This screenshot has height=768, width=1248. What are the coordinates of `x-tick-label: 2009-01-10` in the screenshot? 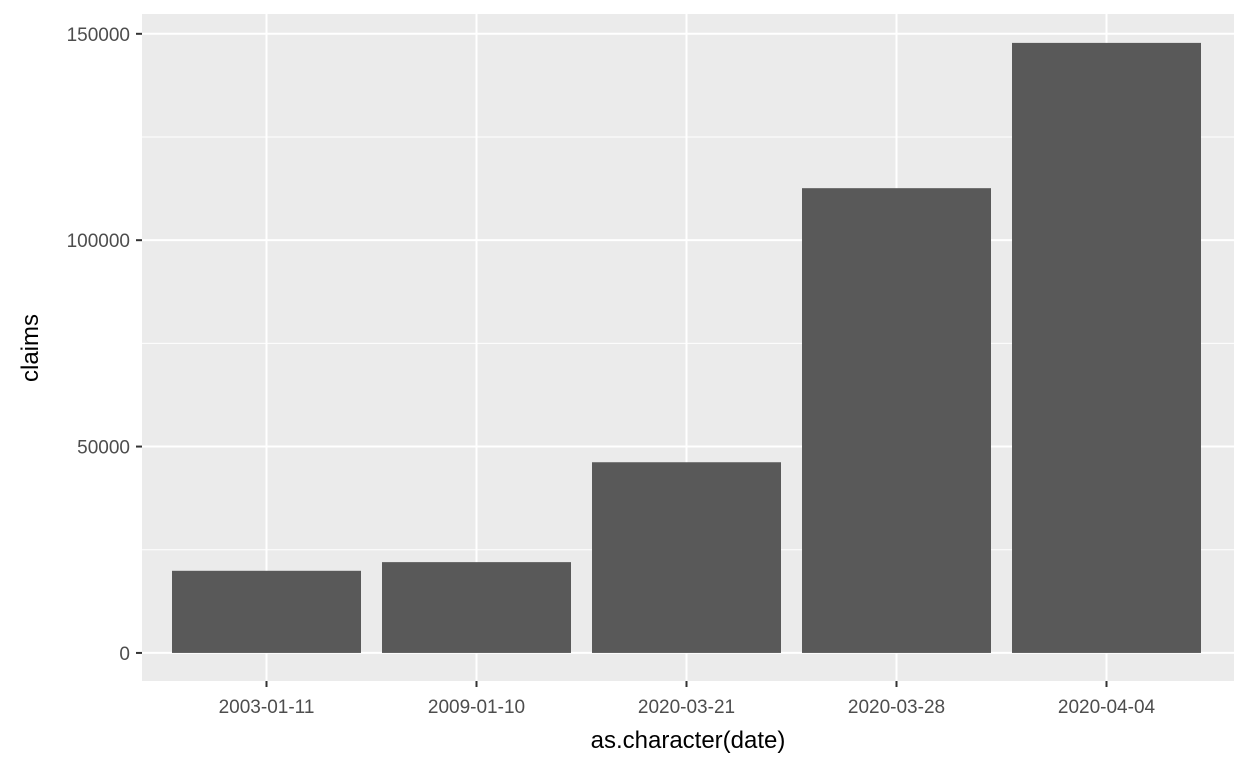 It's located at (476, 707).